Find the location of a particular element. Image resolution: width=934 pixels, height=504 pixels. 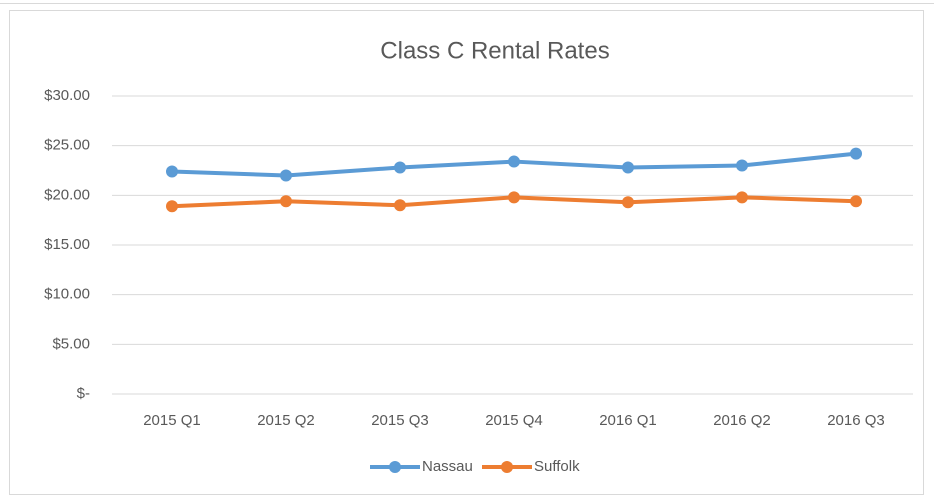

y-tick-label: $20.00 is located at coordinates (67, 194).